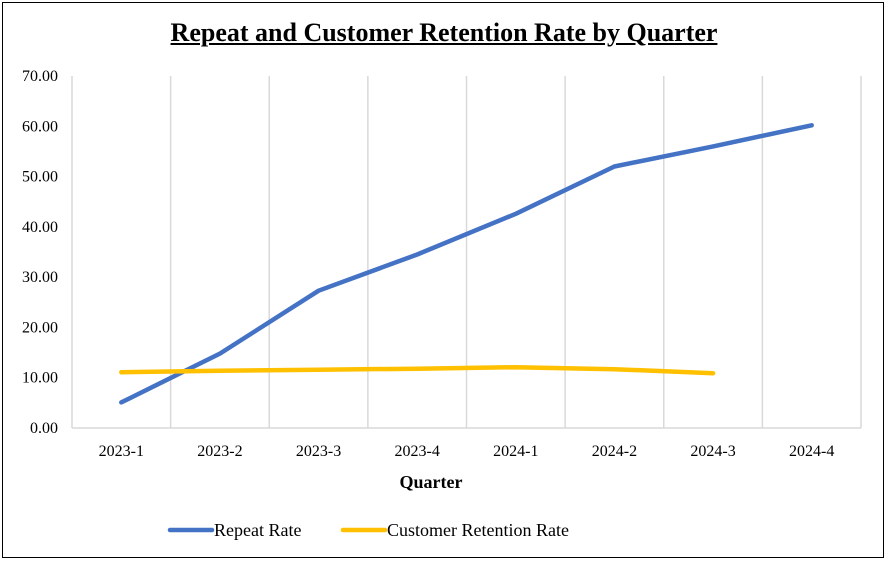 Image resolution: width=888 pixels, height=562 pixels. I want to click on x-tick-label: 2023-3, so click(318, 451).